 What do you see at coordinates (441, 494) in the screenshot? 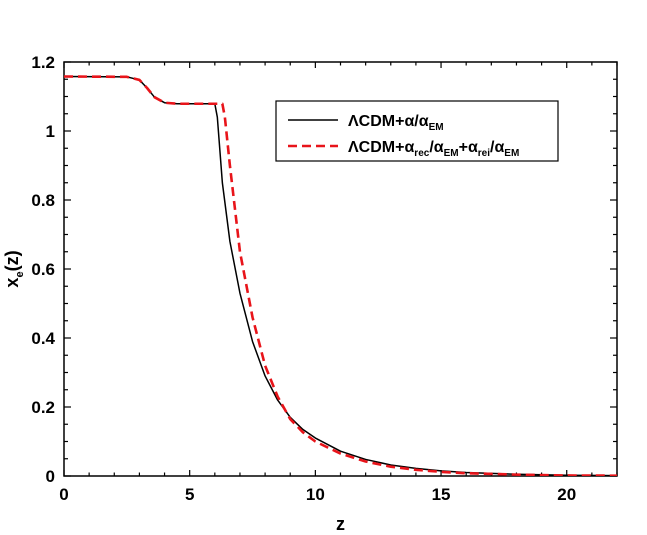
I see `x-tick-label: 15` at bounding box center [441, 494].